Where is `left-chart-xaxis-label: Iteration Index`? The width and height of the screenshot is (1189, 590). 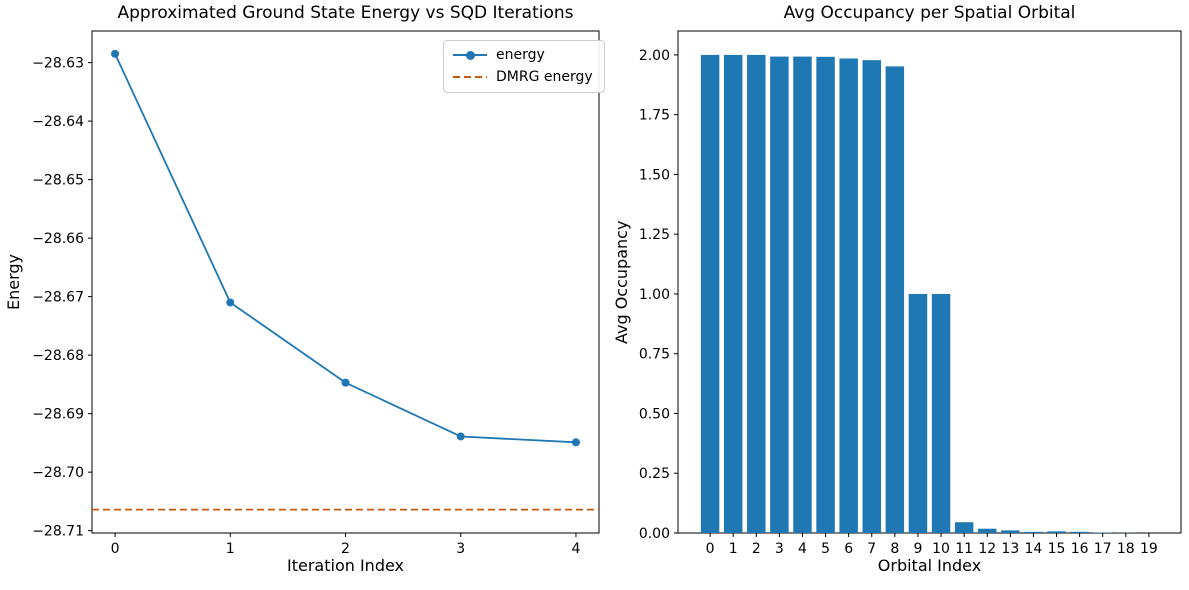
left-chart-xaxis-label: Iteration Index is located at coordinates (345, 565).